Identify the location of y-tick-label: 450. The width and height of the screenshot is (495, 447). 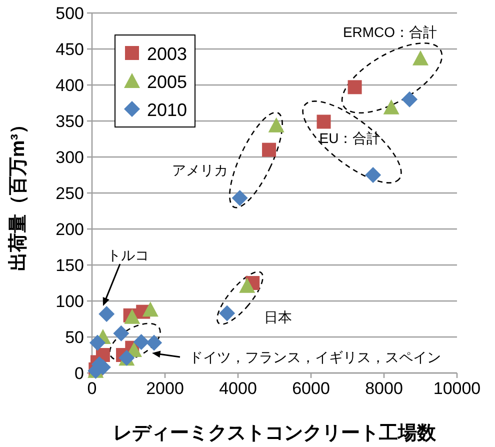
(70, 49).